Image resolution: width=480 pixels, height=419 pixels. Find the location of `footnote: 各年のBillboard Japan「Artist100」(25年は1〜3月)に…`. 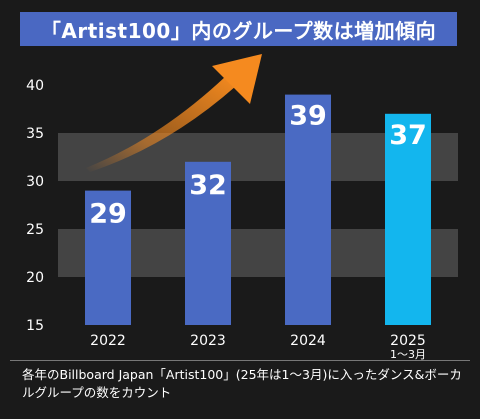

footnote: 各年のBillboard Japan「Artist100」(25年は1〜3月)に… is located at coordinates (242, 383).